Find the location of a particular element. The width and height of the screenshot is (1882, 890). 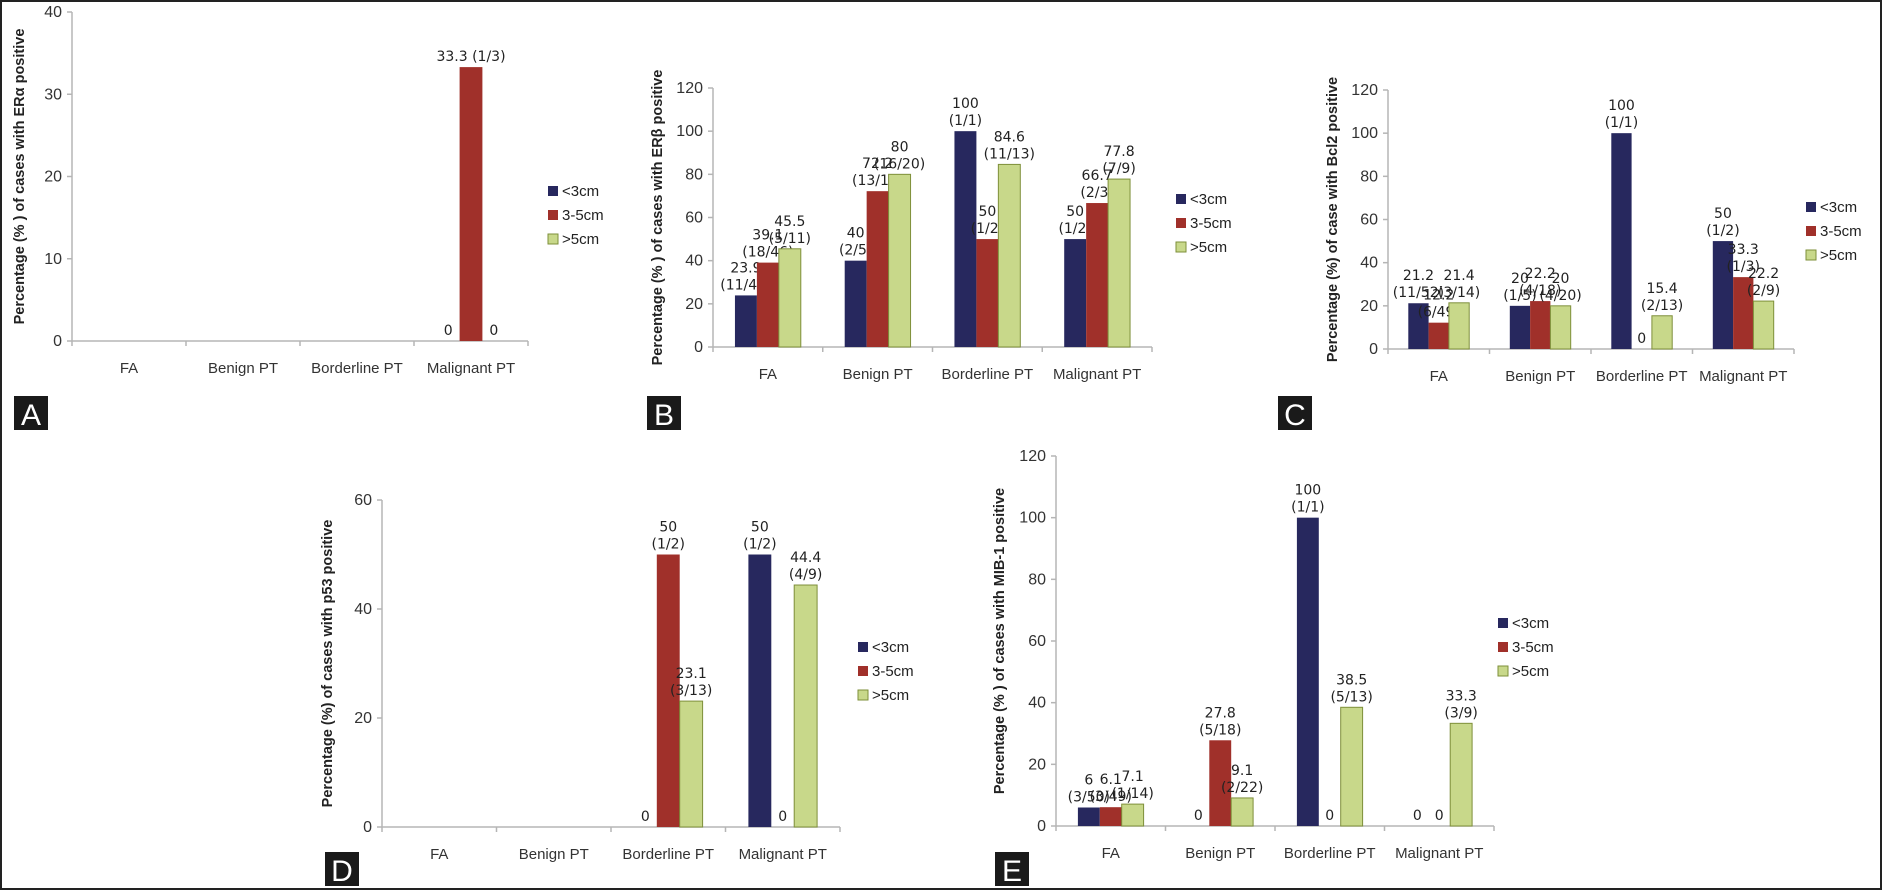

panel-tag-letter: B is located at coordinates (664, 415).